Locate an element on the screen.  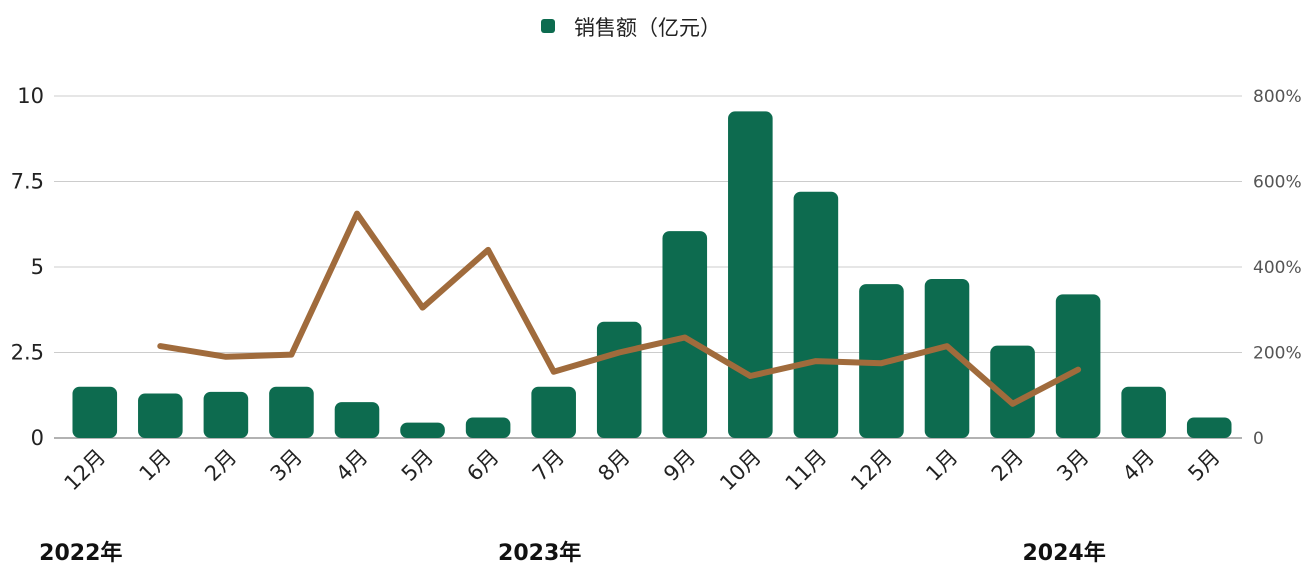
x-tick-label: 8月 is located at coordinates (613, 465).